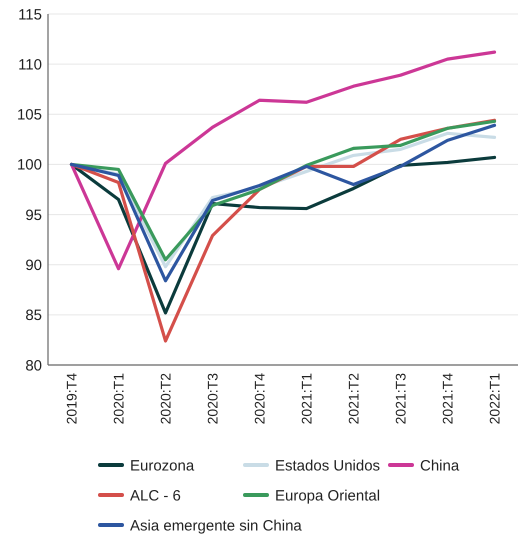  What do you see at coordinates (30, 65) in the screenshot?
I see `y-tick-label: 110` at bounding box center [30, 65].